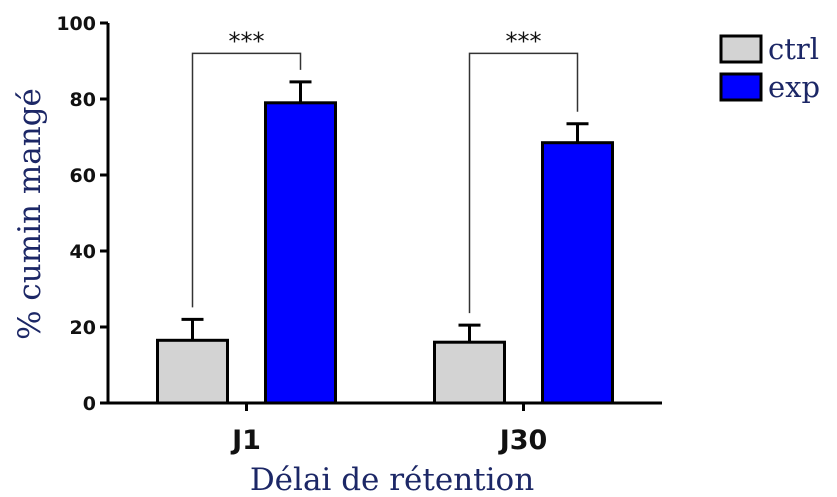 The width and height of the screenshot is (837, 497). What do you see at coordinates (192, 371) in the screenshot?
I see `bar-ctrl-J1` at bounding box center [192, 371].